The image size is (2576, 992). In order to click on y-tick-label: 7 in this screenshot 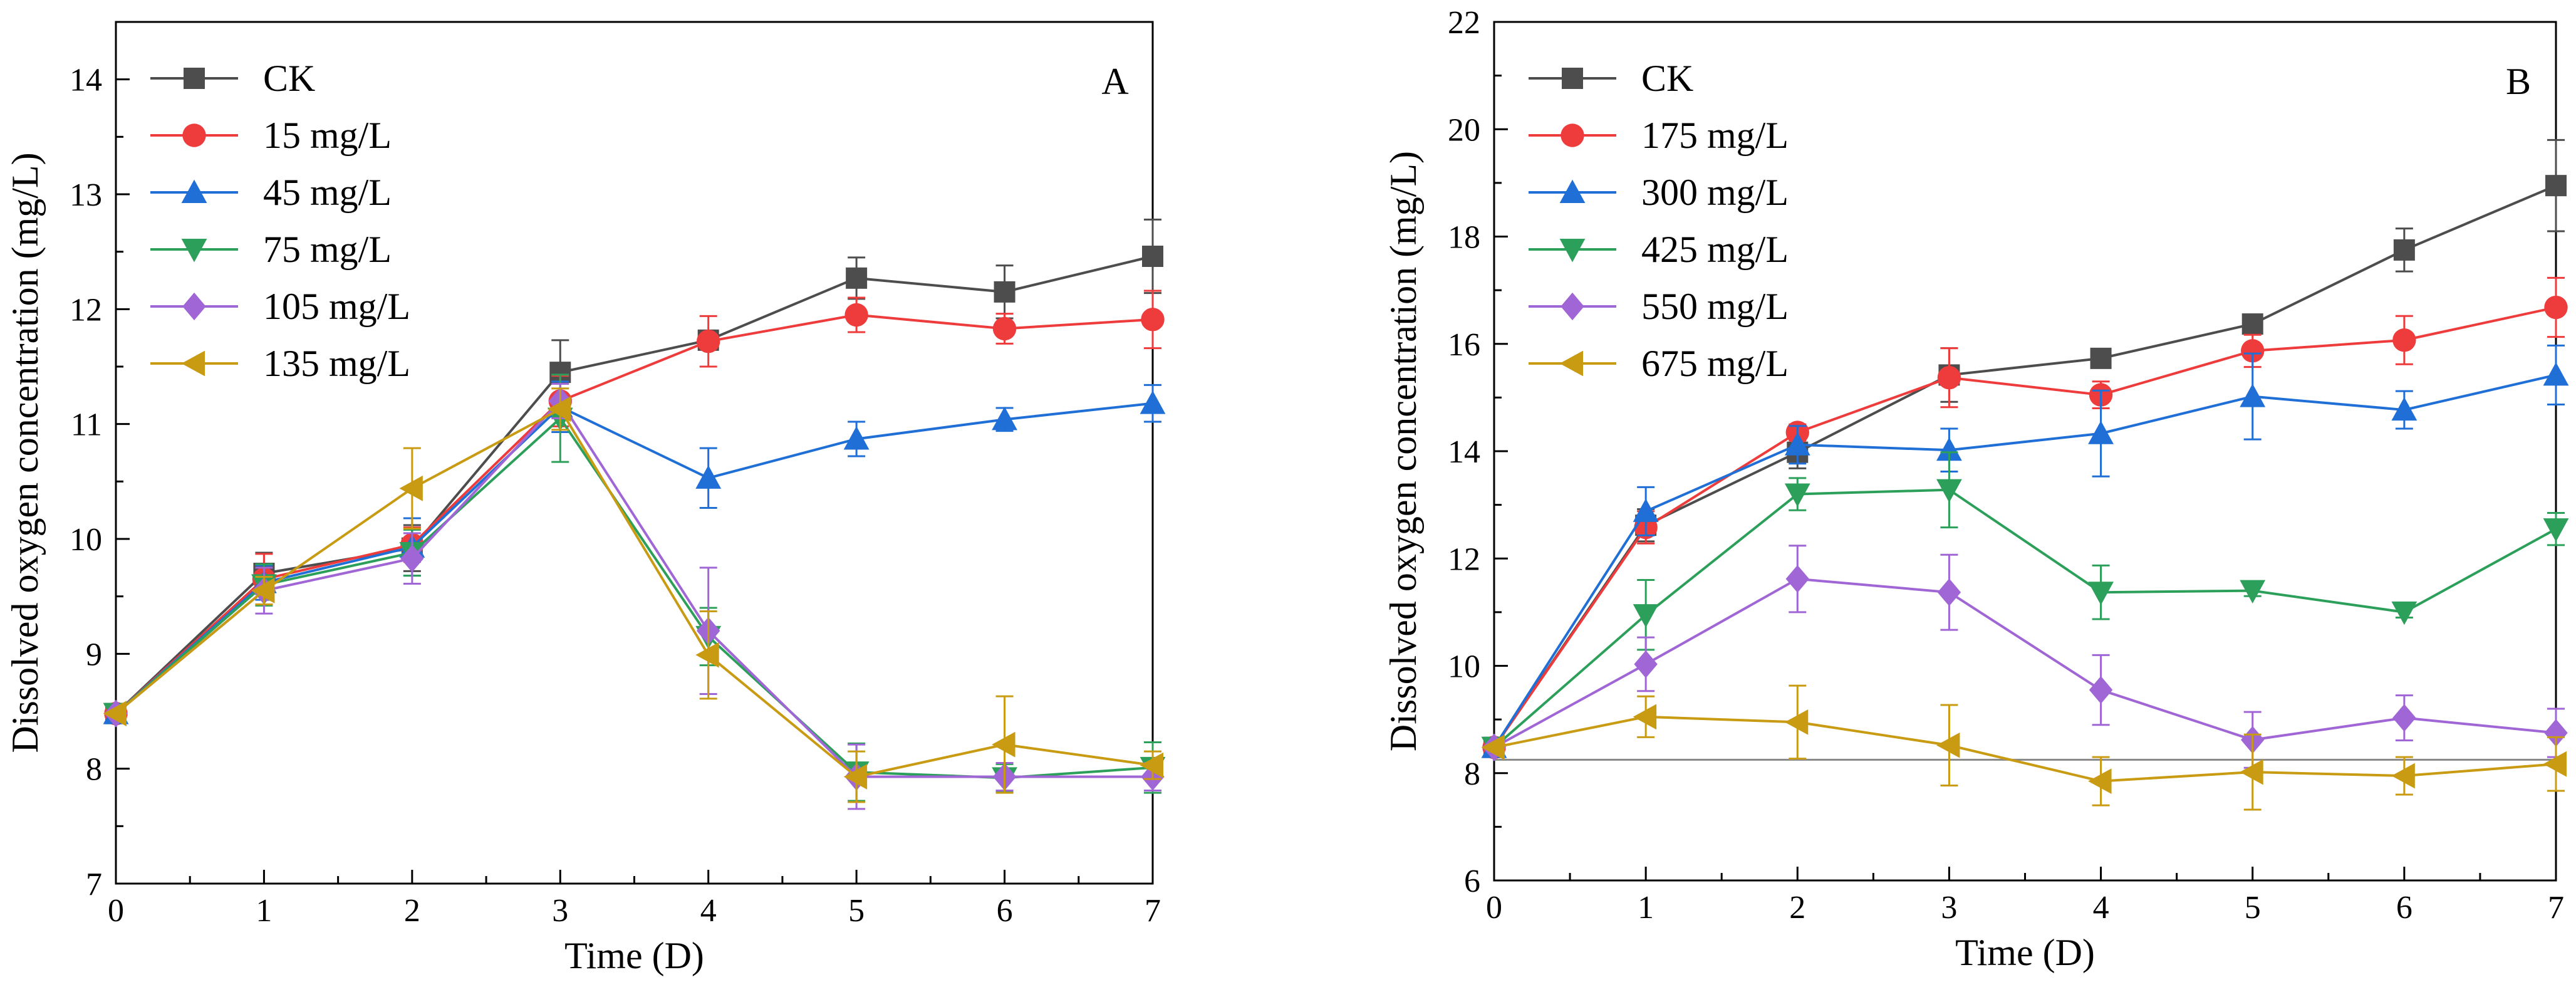, I will do `click(94, 884)`.